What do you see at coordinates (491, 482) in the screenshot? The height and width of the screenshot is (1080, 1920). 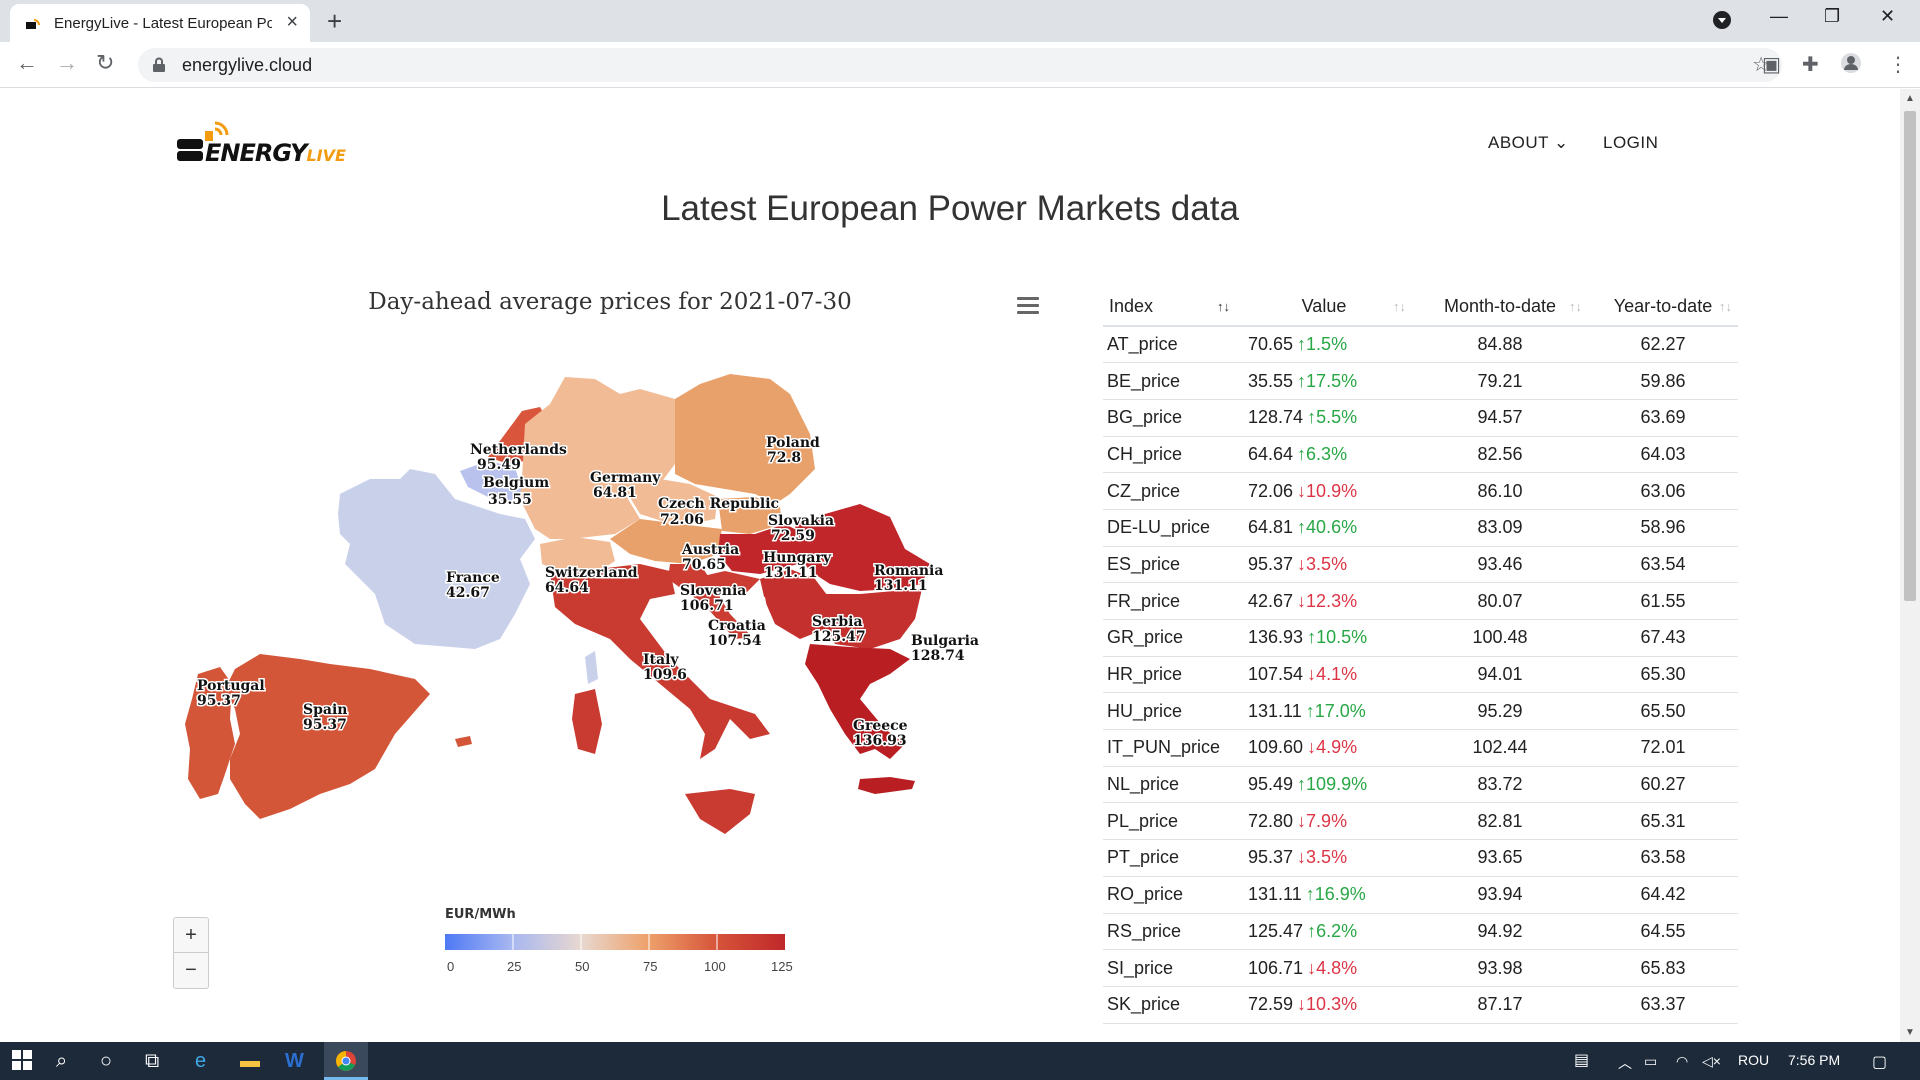 I see `map-region-belgium` at bounding box center [491, 482].